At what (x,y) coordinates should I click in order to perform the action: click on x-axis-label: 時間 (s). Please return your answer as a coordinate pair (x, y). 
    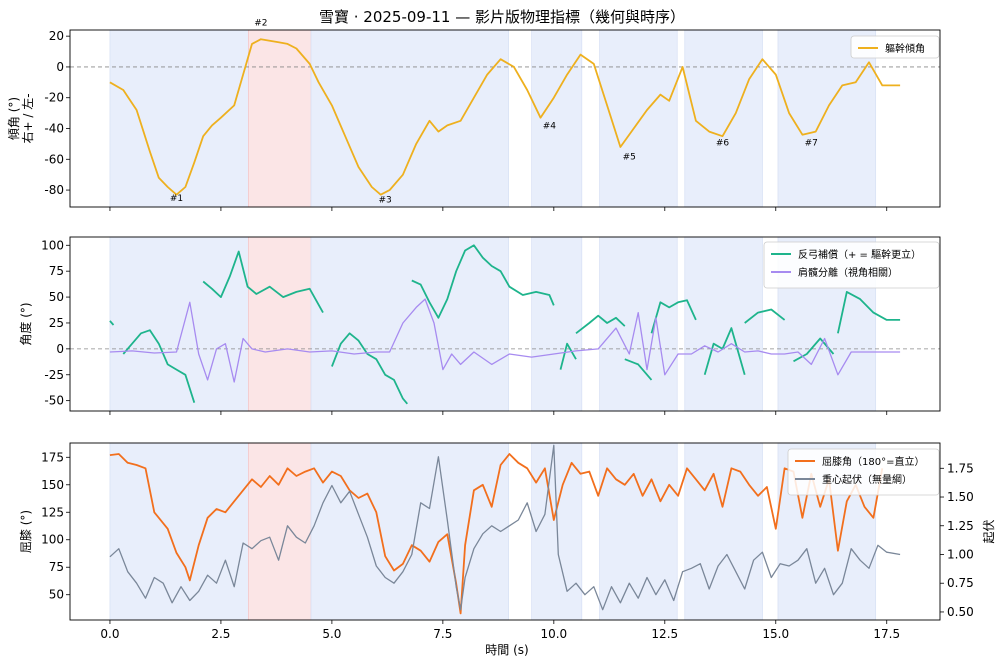
    Looking at the image, I should click on (506, 650).